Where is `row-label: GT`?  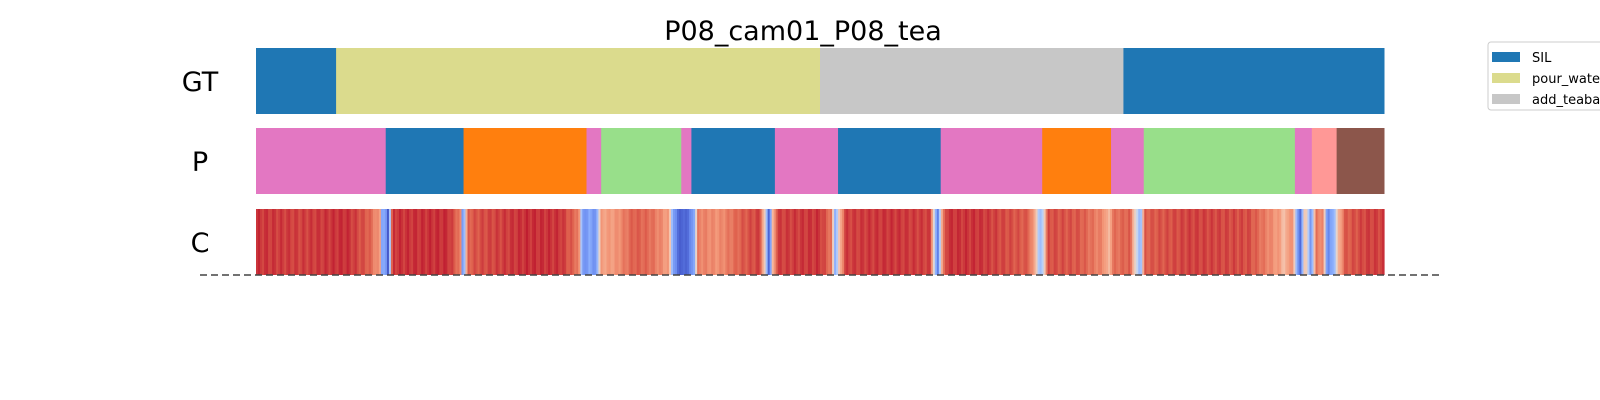
row-label: GT is located at coordinates (200, 82).